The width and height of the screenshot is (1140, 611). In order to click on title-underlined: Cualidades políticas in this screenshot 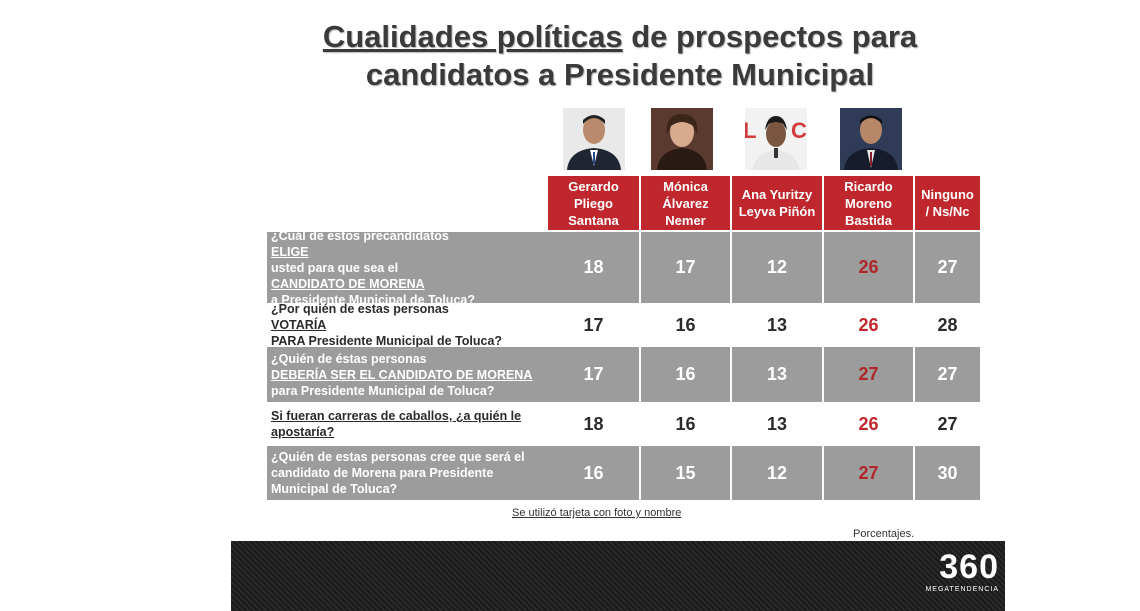, I will do `click(472, 36)`.